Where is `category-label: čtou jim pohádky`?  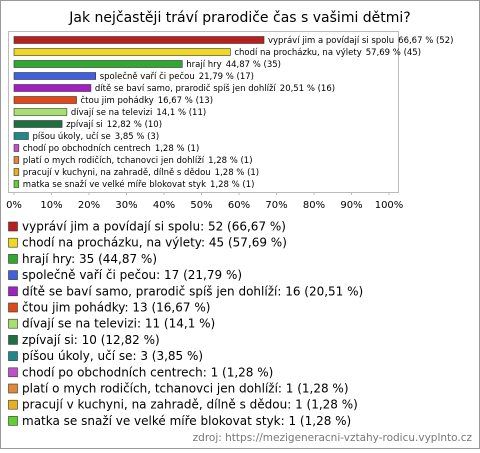
category-label: čtou jim pohádky is located at coordinates (117, 100).